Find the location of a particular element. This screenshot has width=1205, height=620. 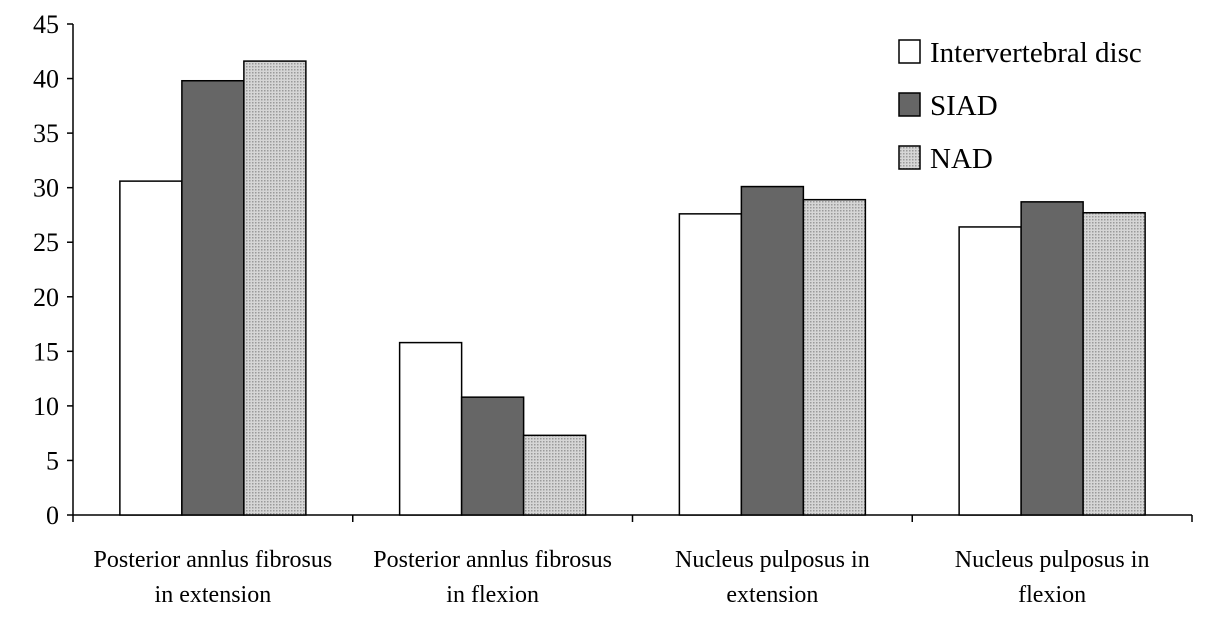

y-tick-label: 25 is located at coordinates (46, 242).